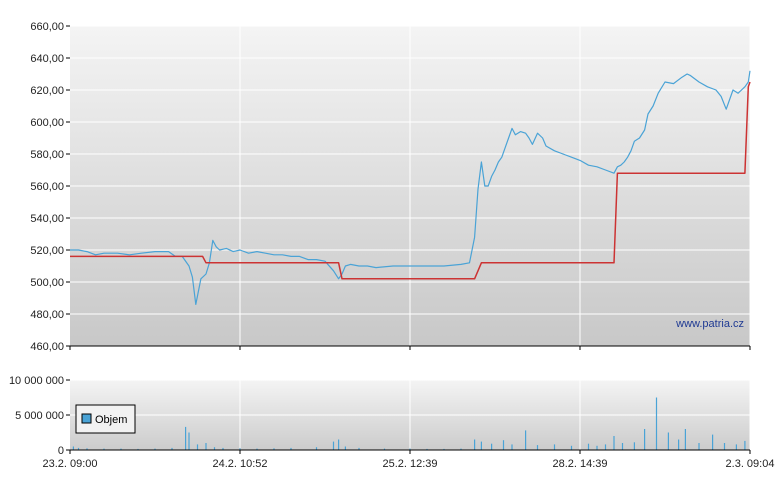 Image resolution: width=780 pixels, height=490 pixels. What do you see at coordinates (239, 464) in the screenshot?
I see `x-axis-tick-label: 24.2. 10:52` at bounding box center [239, 464].